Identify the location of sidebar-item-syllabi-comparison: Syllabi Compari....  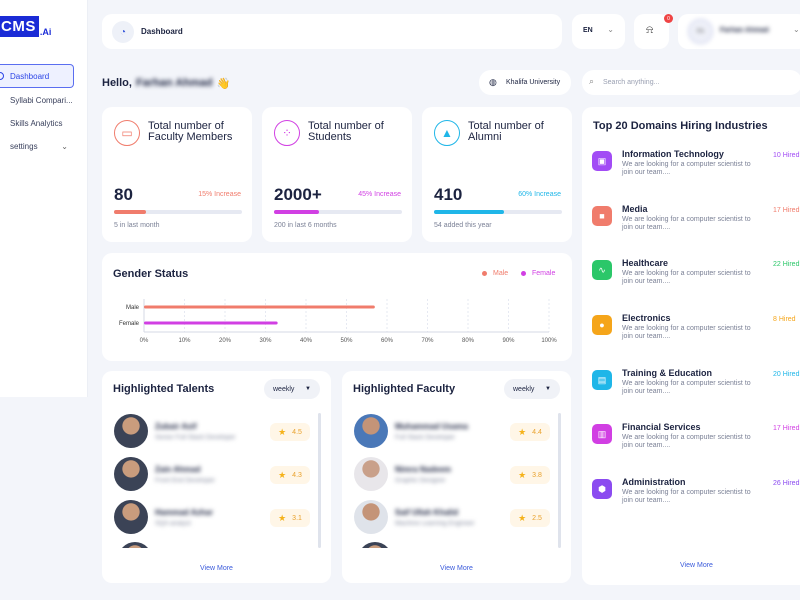
(37, 100).